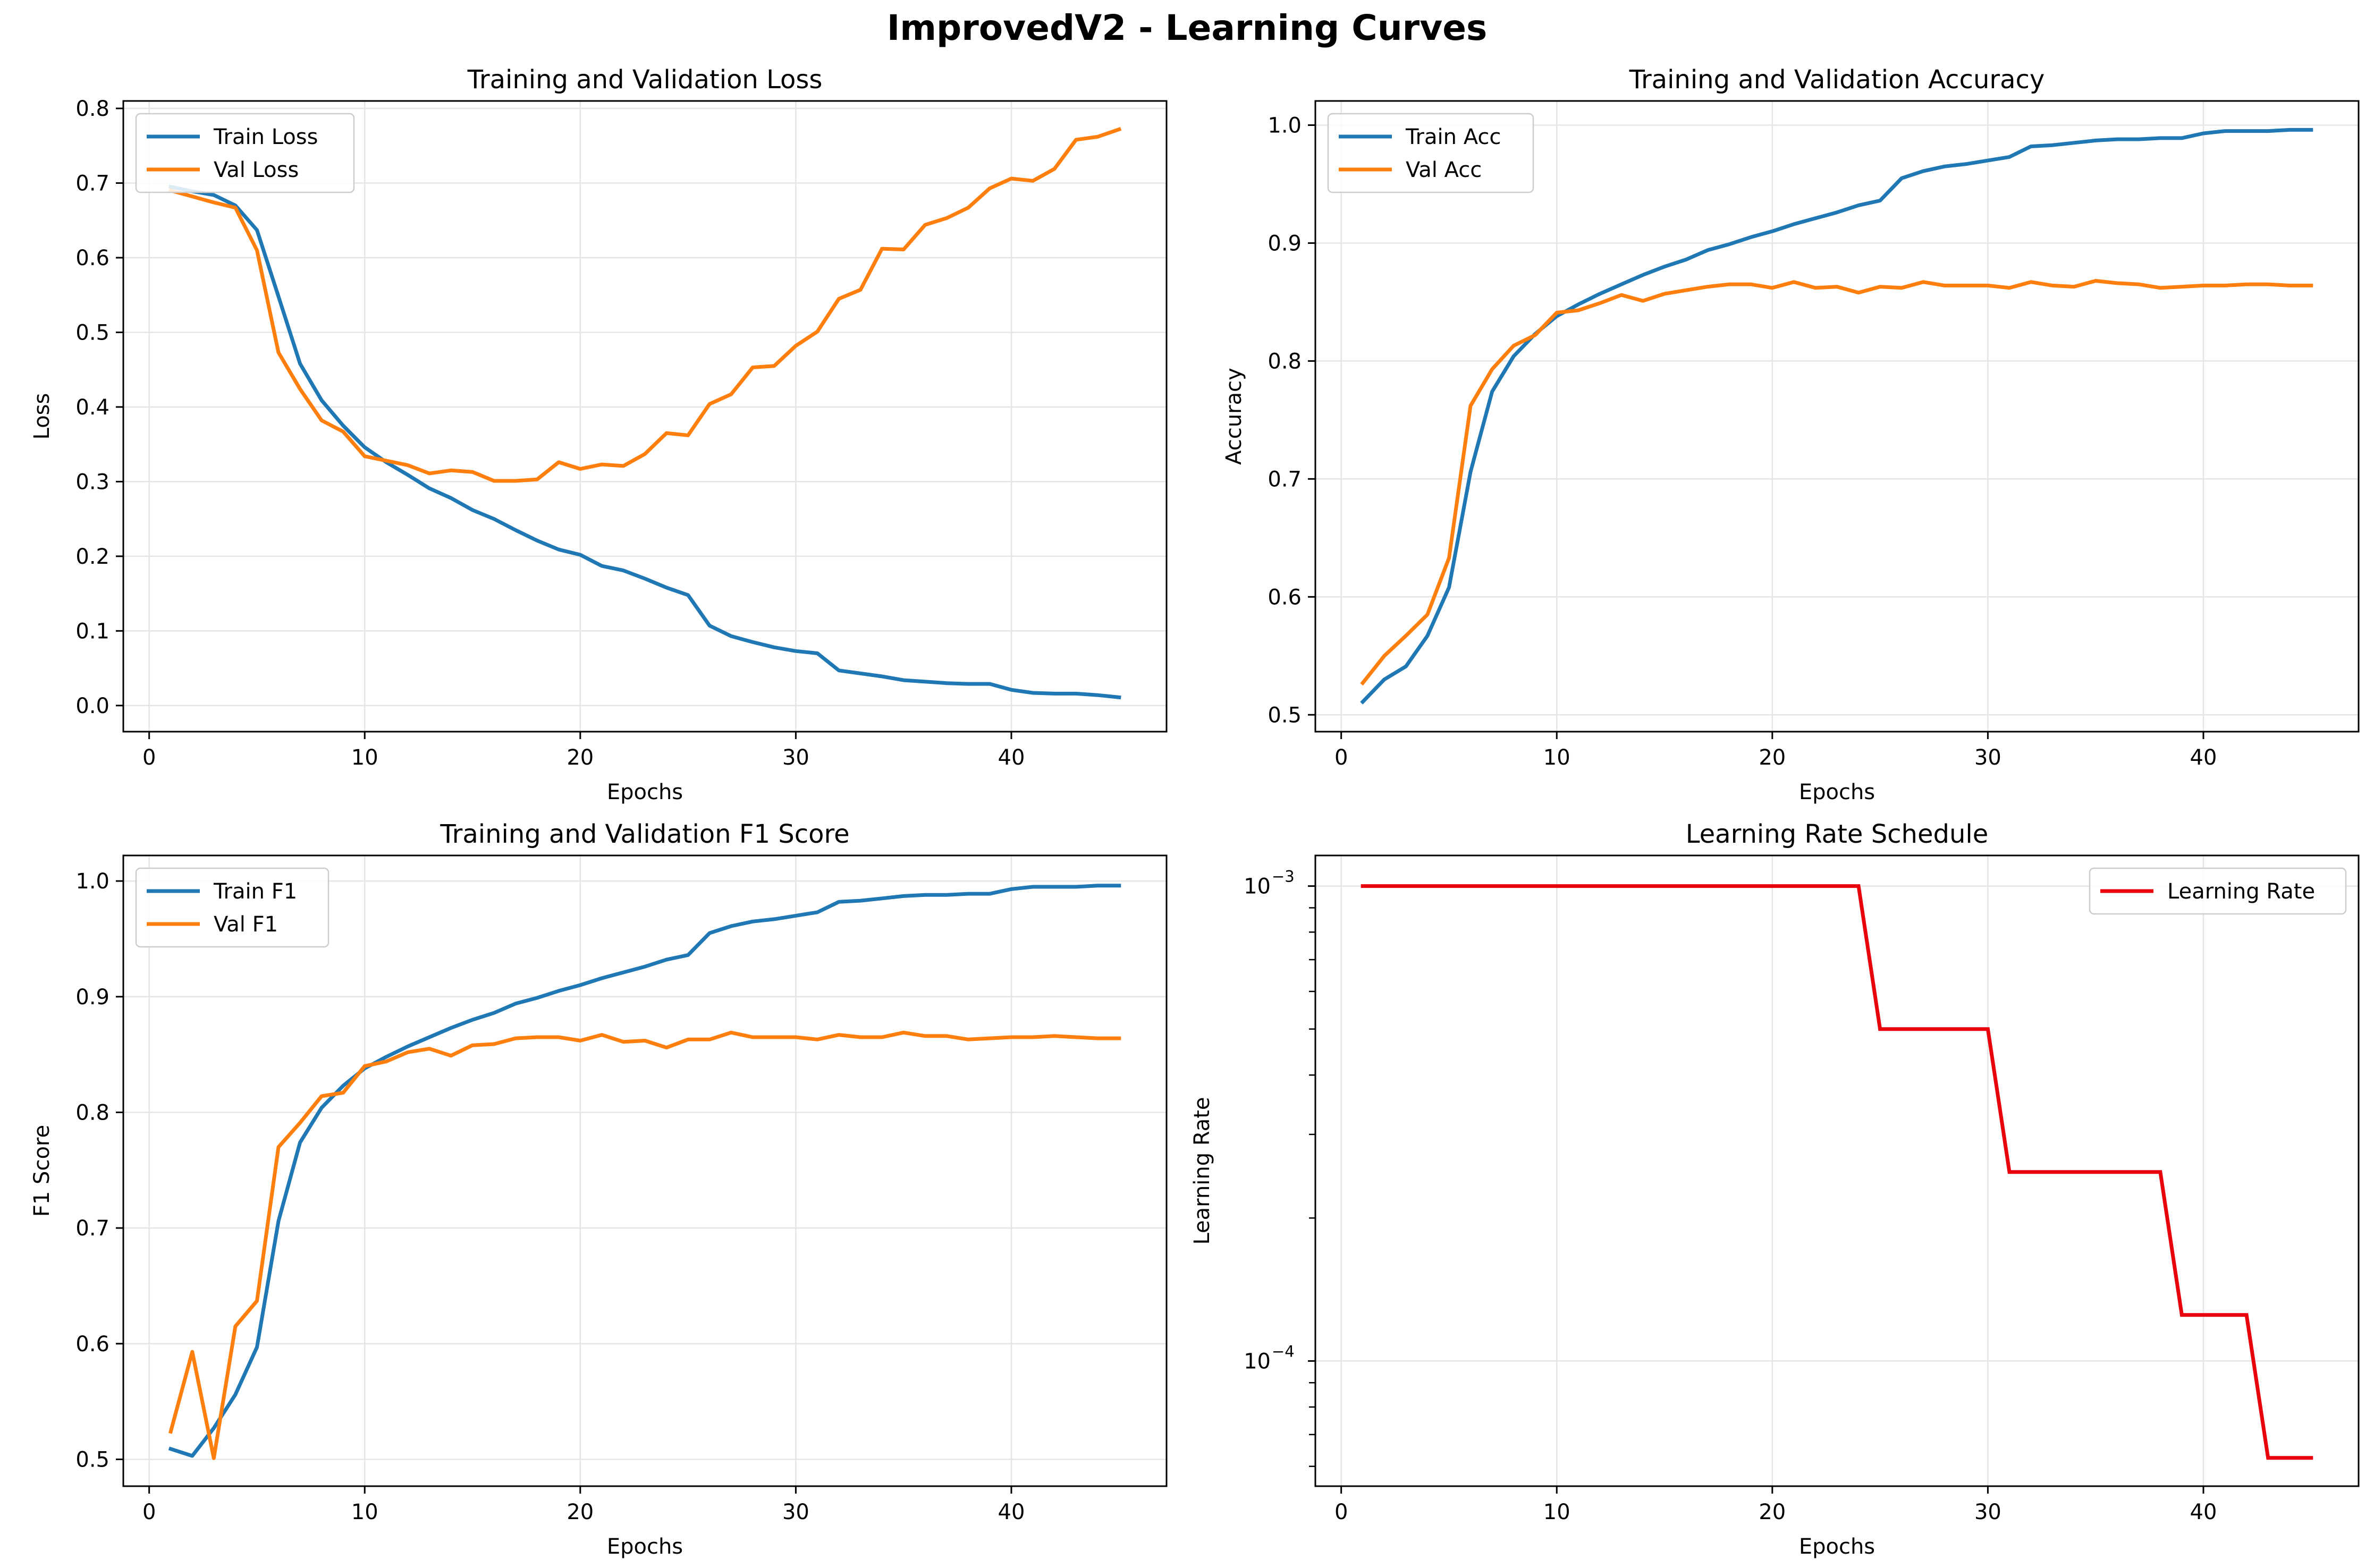 The height and width of the screenshot is (1568, 2374). Describe the element at coordinates (92, 631) in the screenshot. I see `y-tick-label: 0.1` at that location.